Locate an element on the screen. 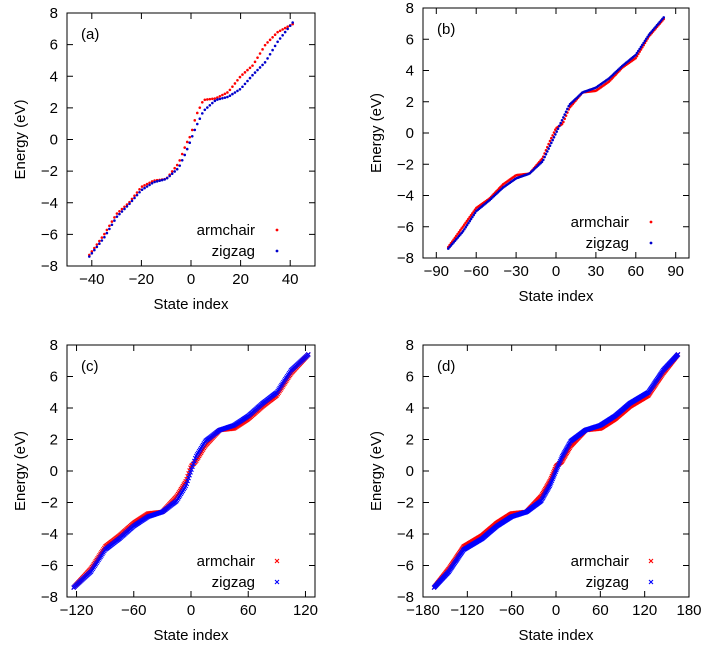  x-tick-label: −30 is located at coordinates (515, 271).